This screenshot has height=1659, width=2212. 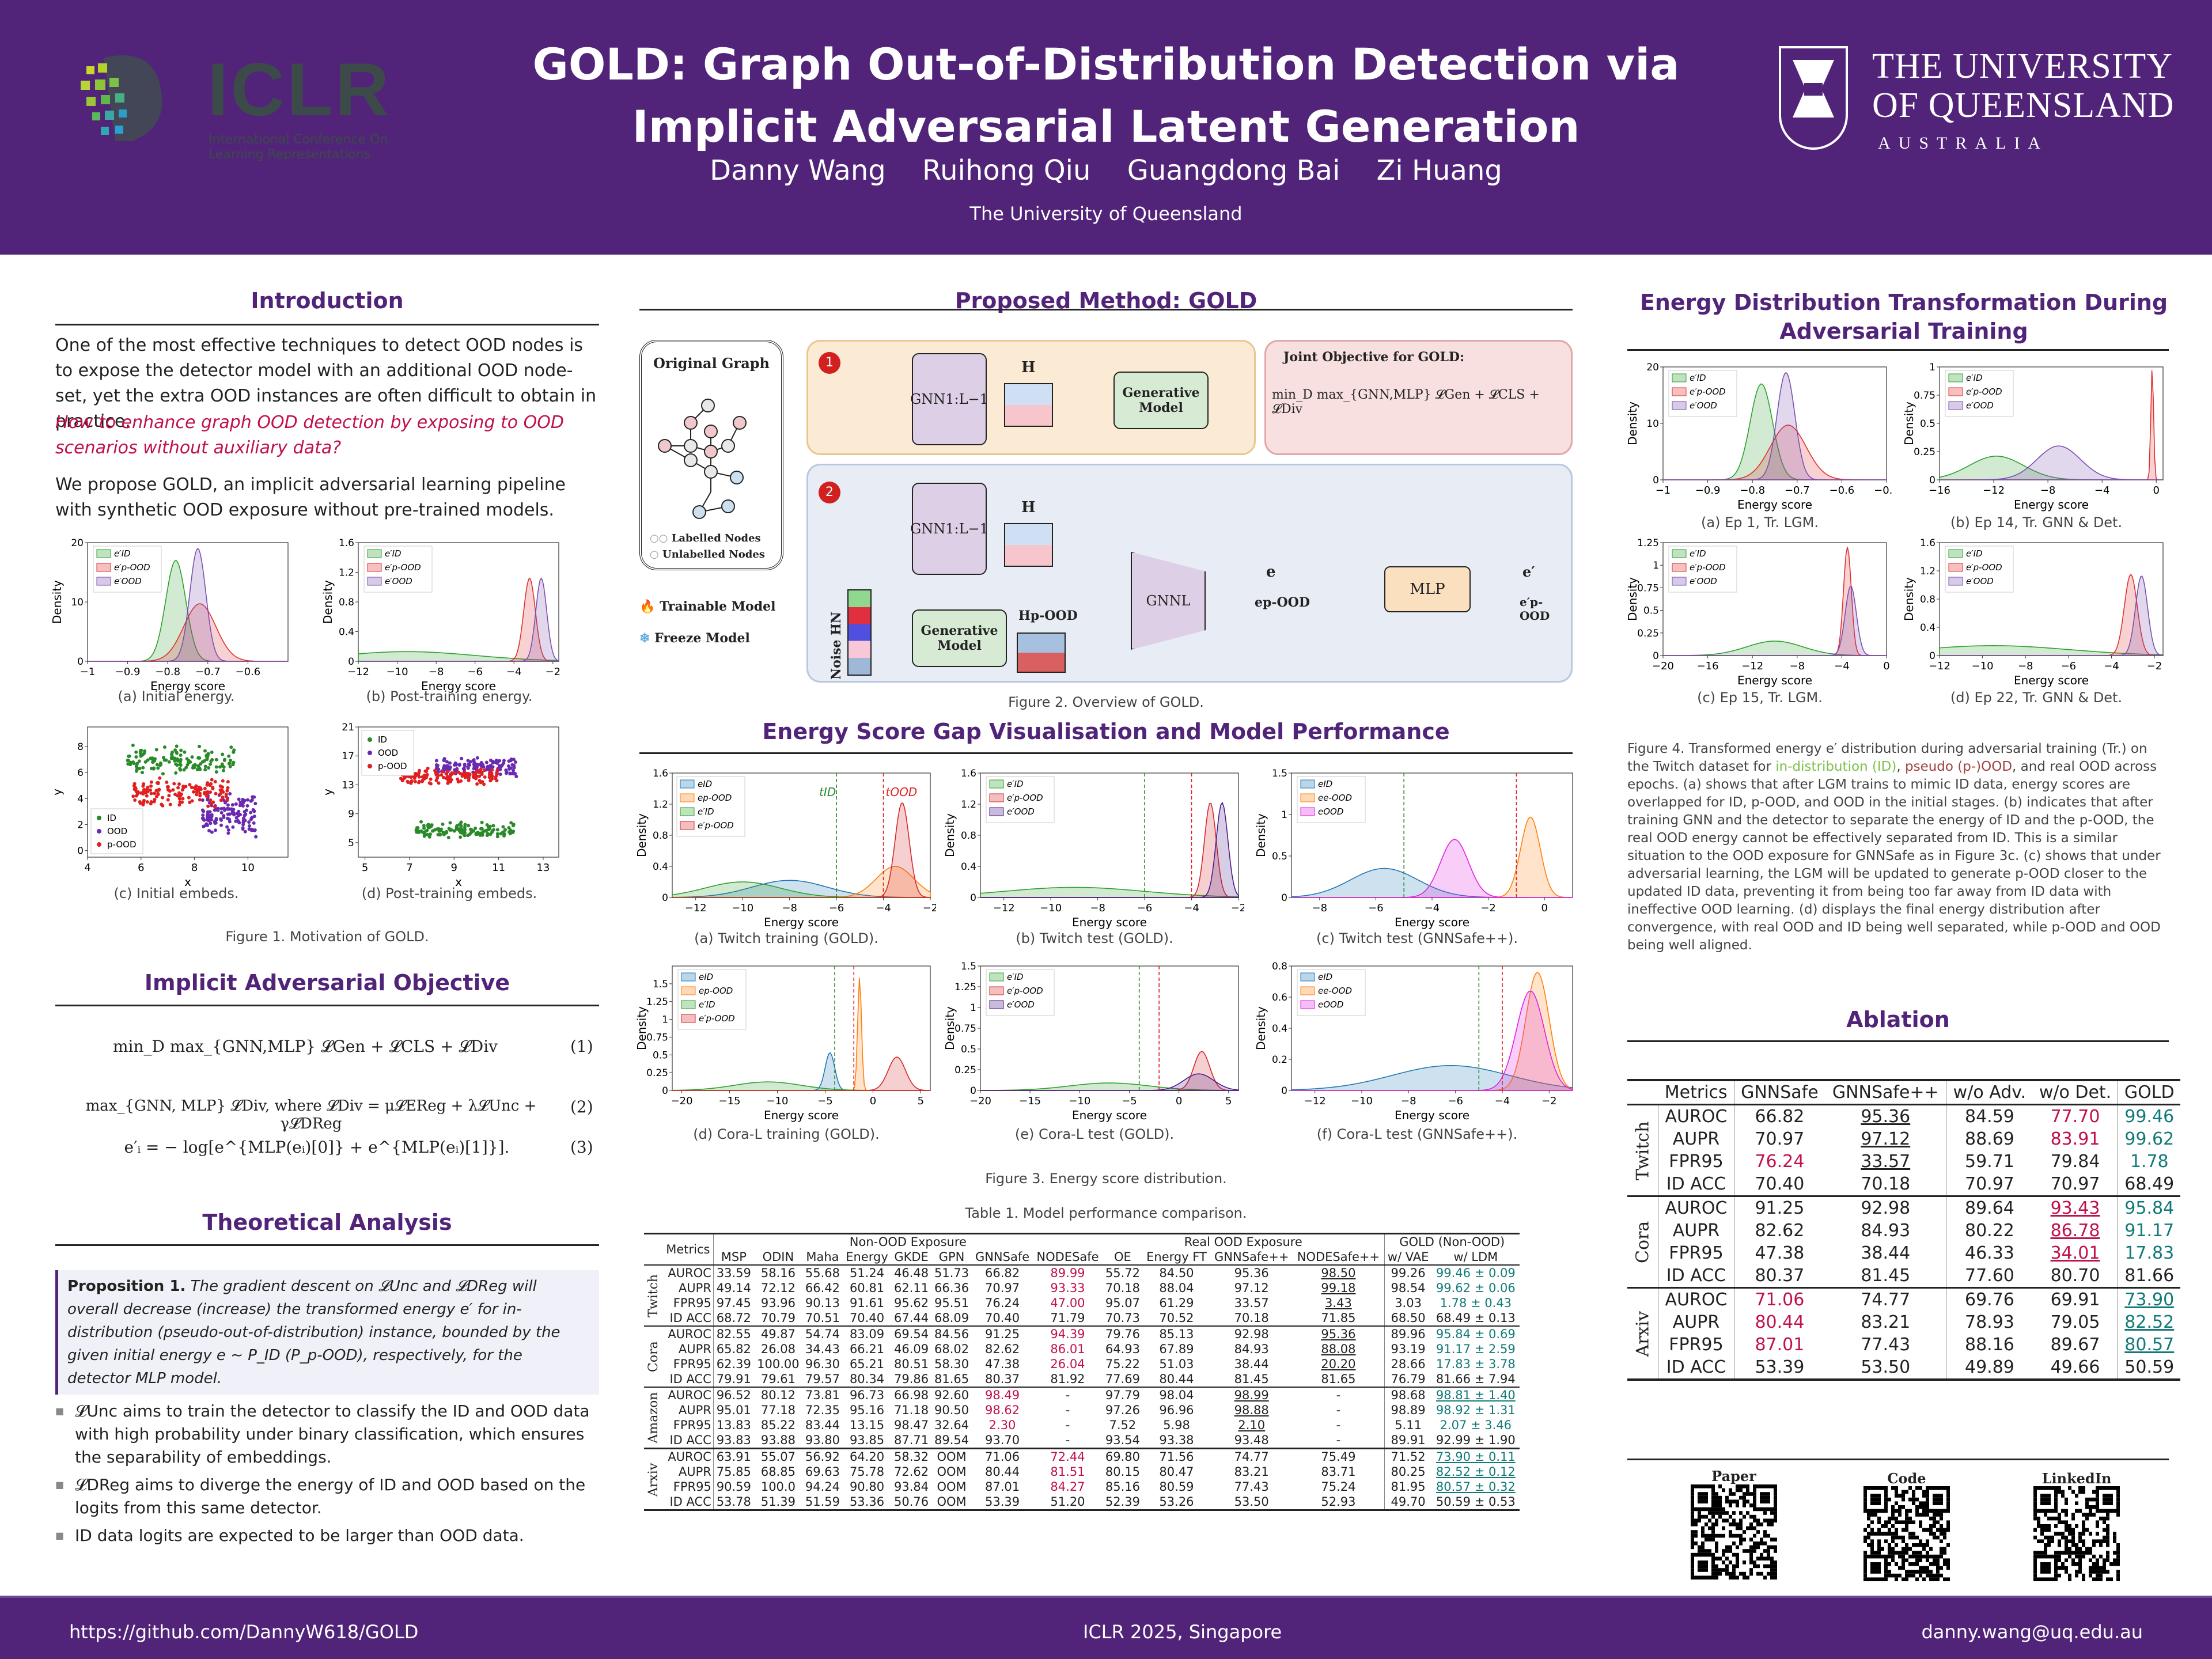 I want to click on email-link: danny.wang@uq.edu.au, so click(x=2032, y=1632).